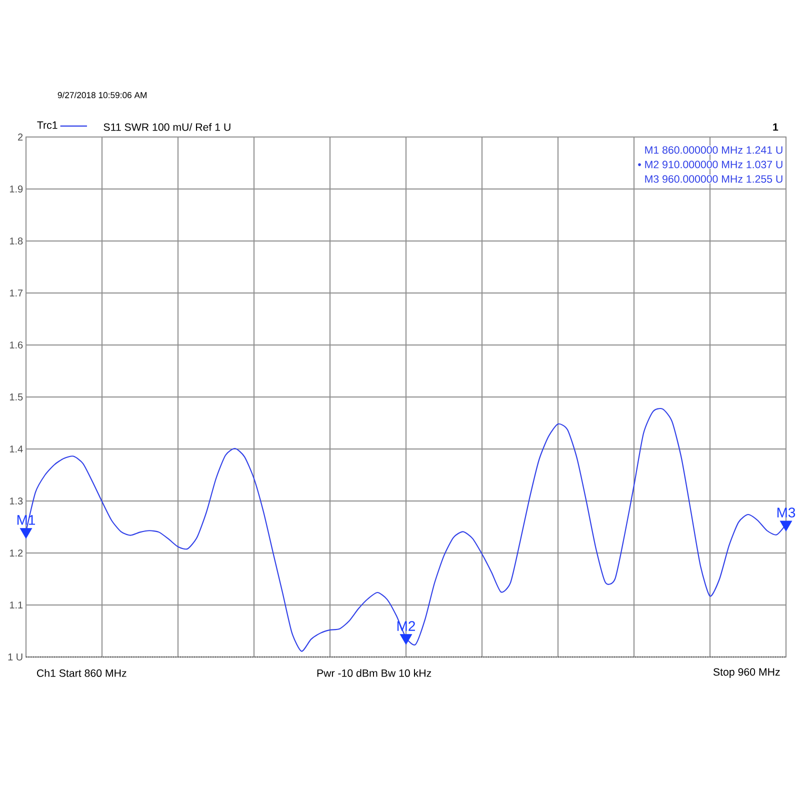  Describe the element at coordinates (16, 397) in the screenshot. I see `y-tick-label: 1.5` at that location.